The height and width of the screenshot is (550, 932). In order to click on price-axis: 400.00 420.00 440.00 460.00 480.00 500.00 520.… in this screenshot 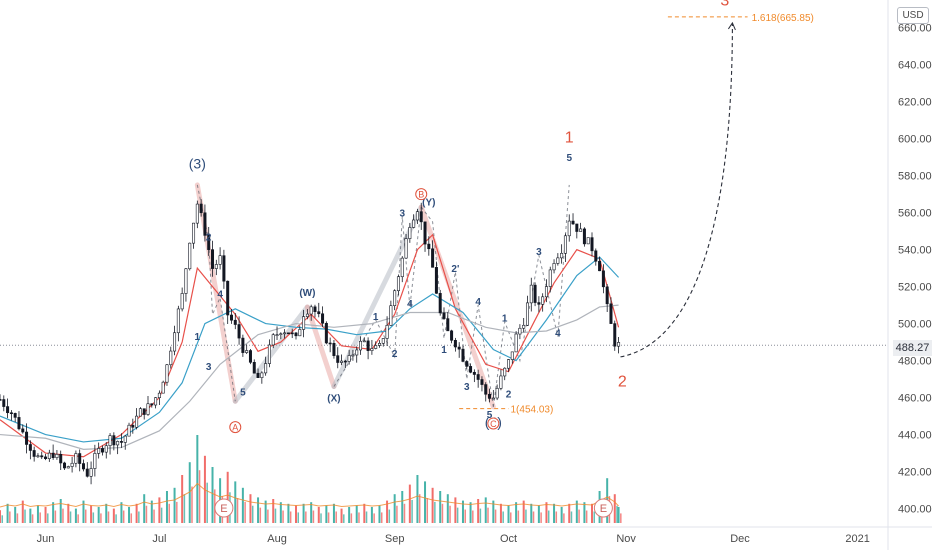, I will do `click(915, 269)`.